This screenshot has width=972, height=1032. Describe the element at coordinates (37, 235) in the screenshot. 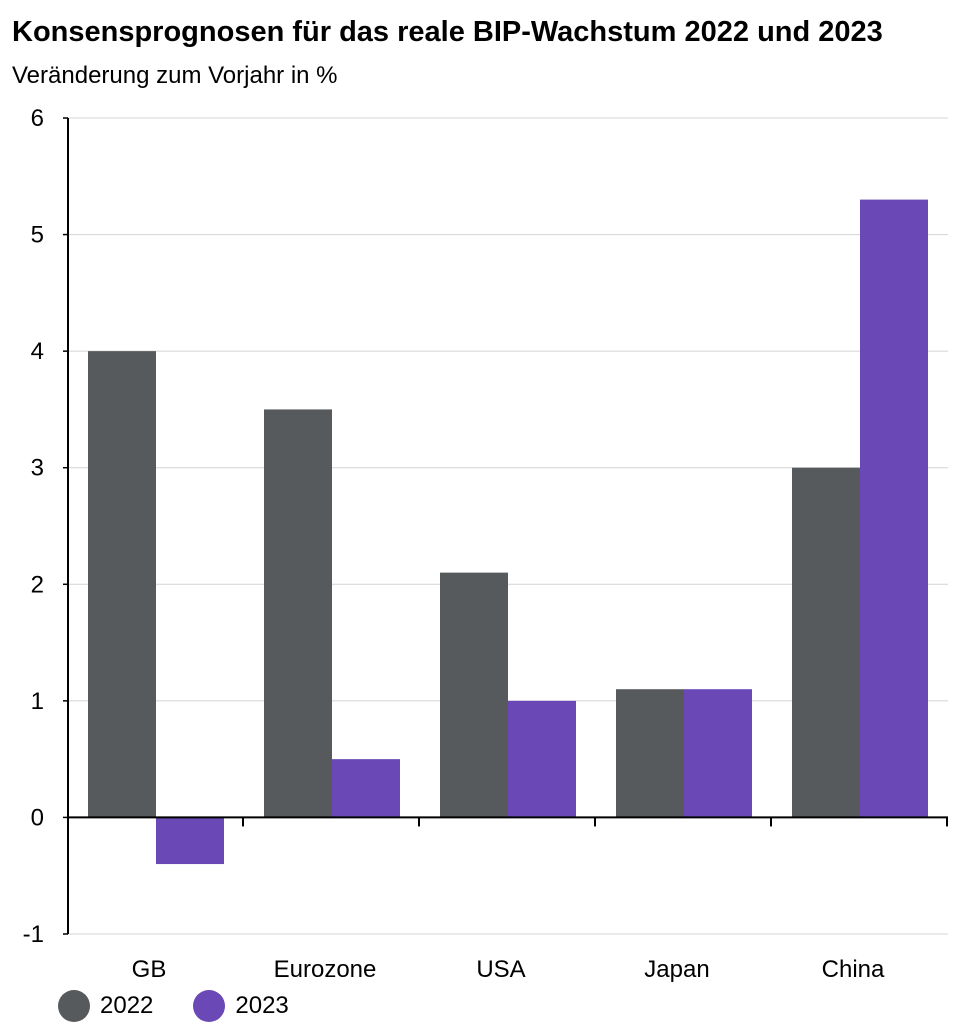

I see `y-tick-label: 5` at that location.